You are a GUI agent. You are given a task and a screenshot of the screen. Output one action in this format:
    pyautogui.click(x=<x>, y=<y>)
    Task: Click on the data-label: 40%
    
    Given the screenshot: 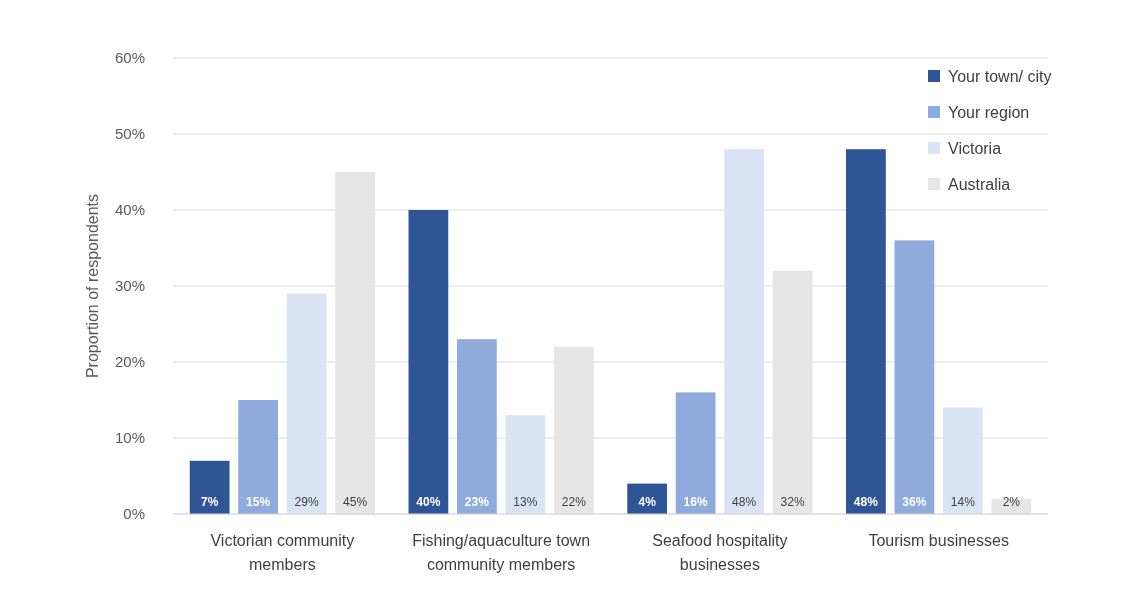 What is the action you would take?
    pyautogui.click(x=428, y=502)
    